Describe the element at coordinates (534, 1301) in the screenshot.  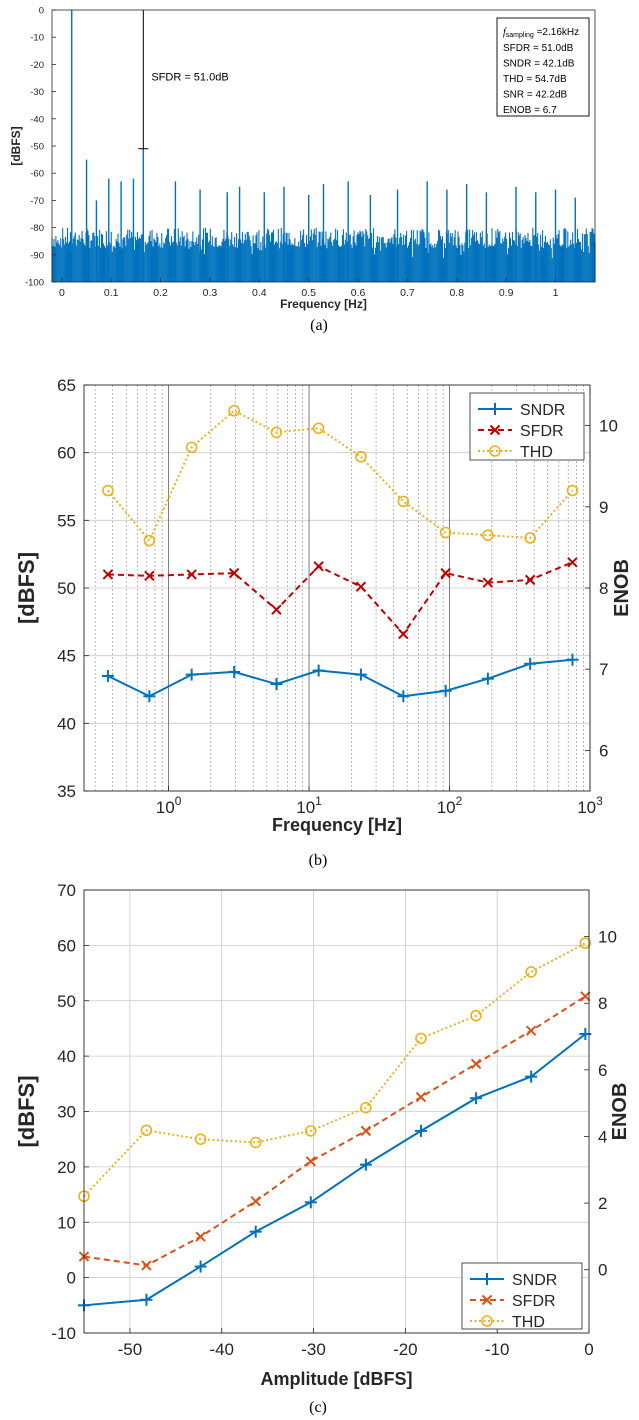
I see `panel-c-legend-label-sfdr: SFDR` at that location.